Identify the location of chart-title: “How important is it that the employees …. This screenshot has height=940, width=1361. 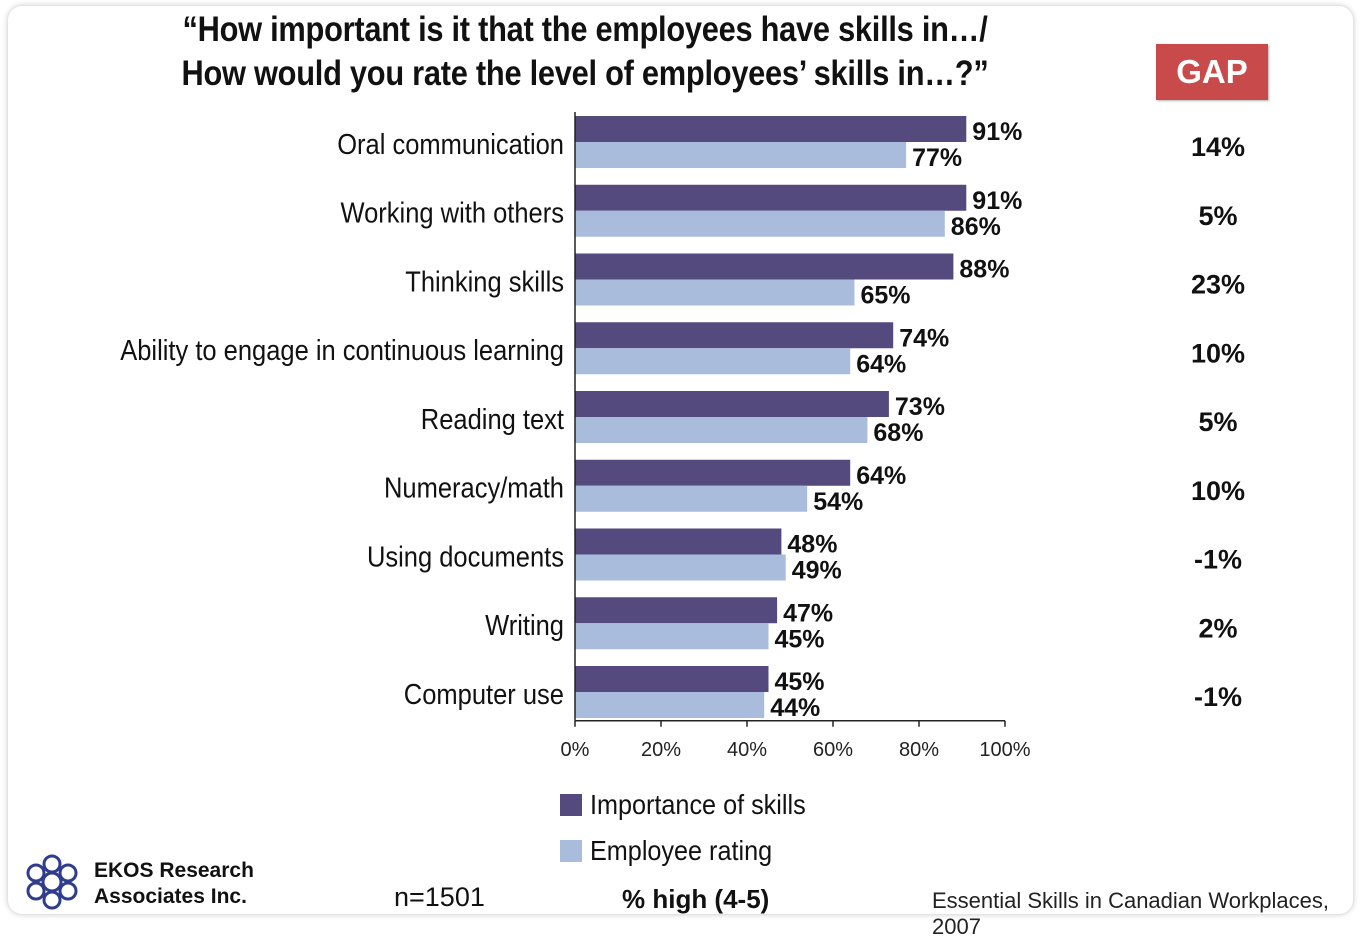
(585, 52).